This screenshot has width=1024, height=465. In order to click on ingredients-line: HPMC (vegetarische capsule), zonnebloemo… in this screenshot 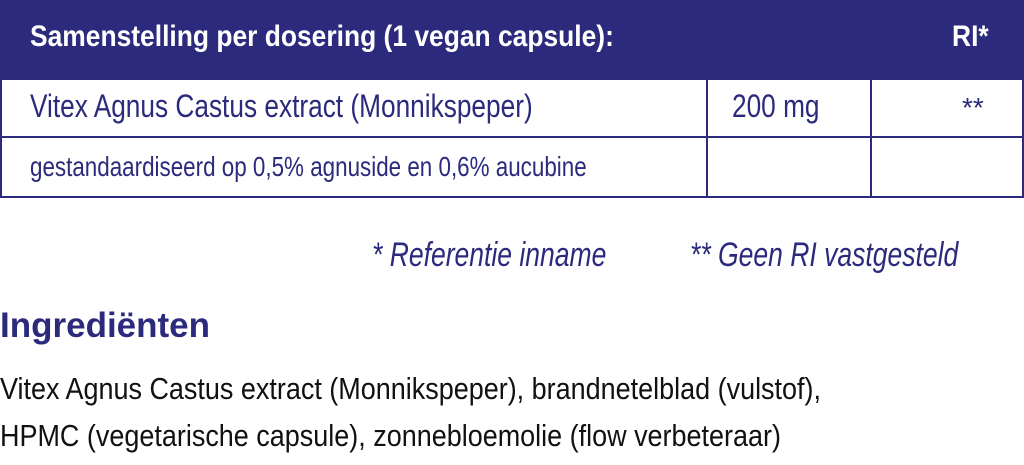, I will do `click(390, 435)`.